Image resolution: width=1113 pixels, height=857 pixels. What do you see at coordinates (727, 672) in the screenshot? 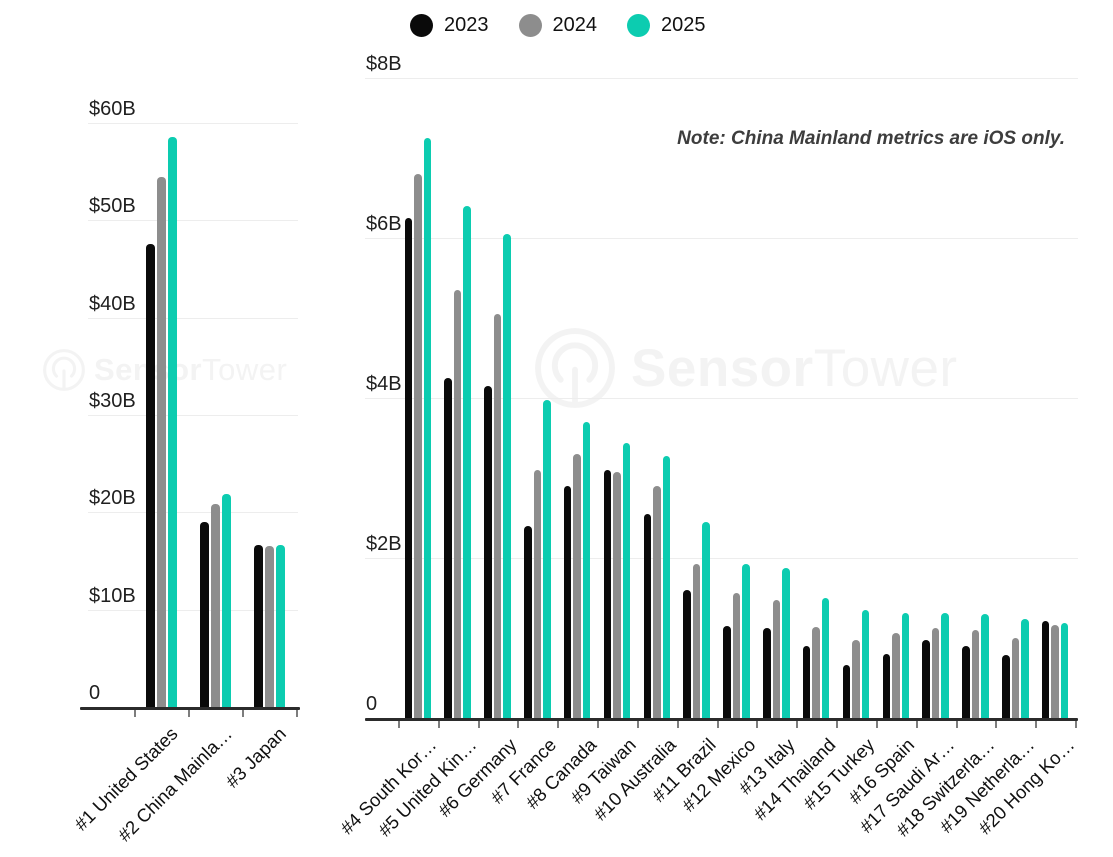
I see `bar-2023--12-mexico` at bounding box center [727, 672].